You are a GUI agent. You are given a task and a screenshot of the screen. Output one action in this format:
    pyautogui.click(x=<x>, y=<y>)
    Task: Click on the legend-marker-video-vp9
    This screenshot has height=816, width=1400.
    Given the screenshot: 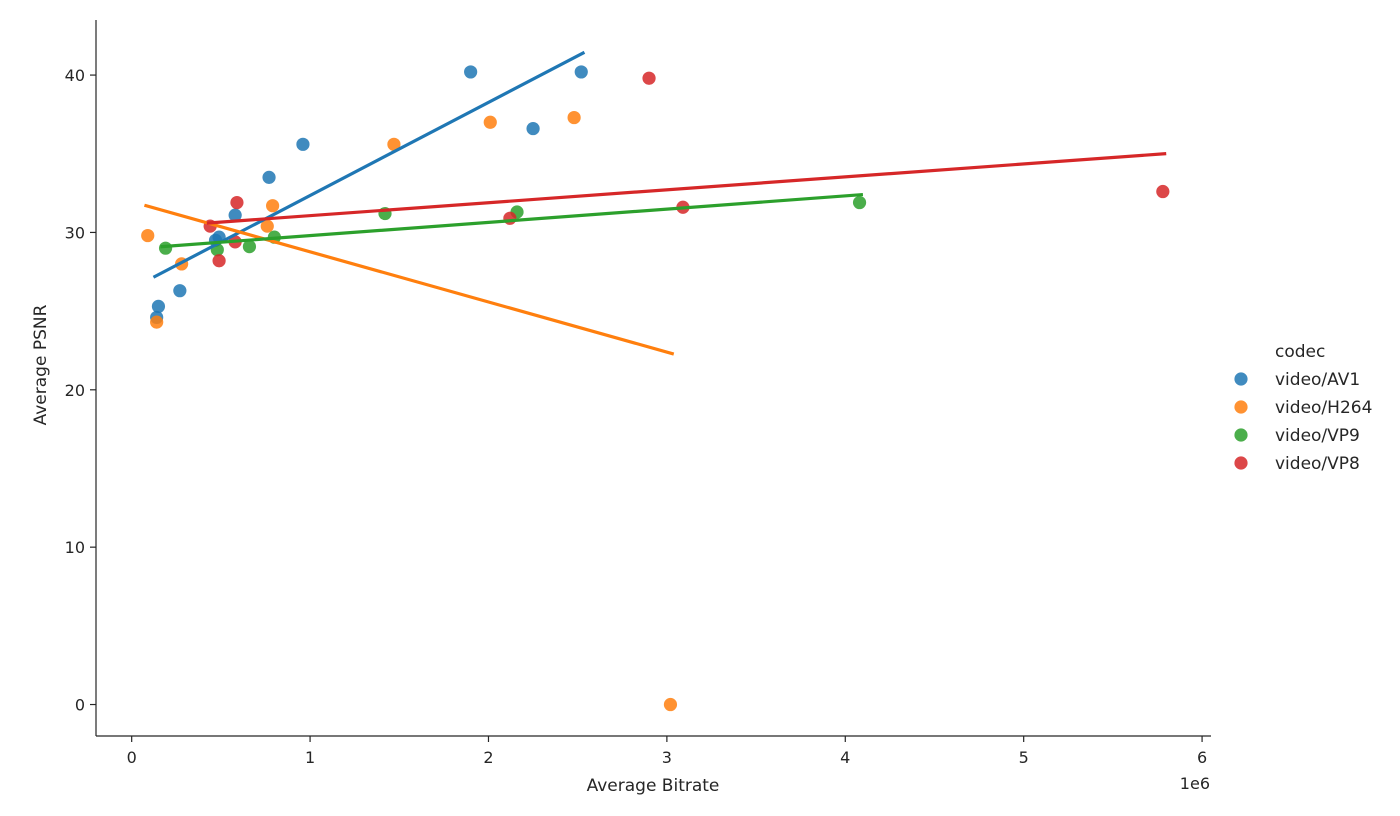 What is the action you would take?
    pyautogui.click(x=1241, y=435)
    